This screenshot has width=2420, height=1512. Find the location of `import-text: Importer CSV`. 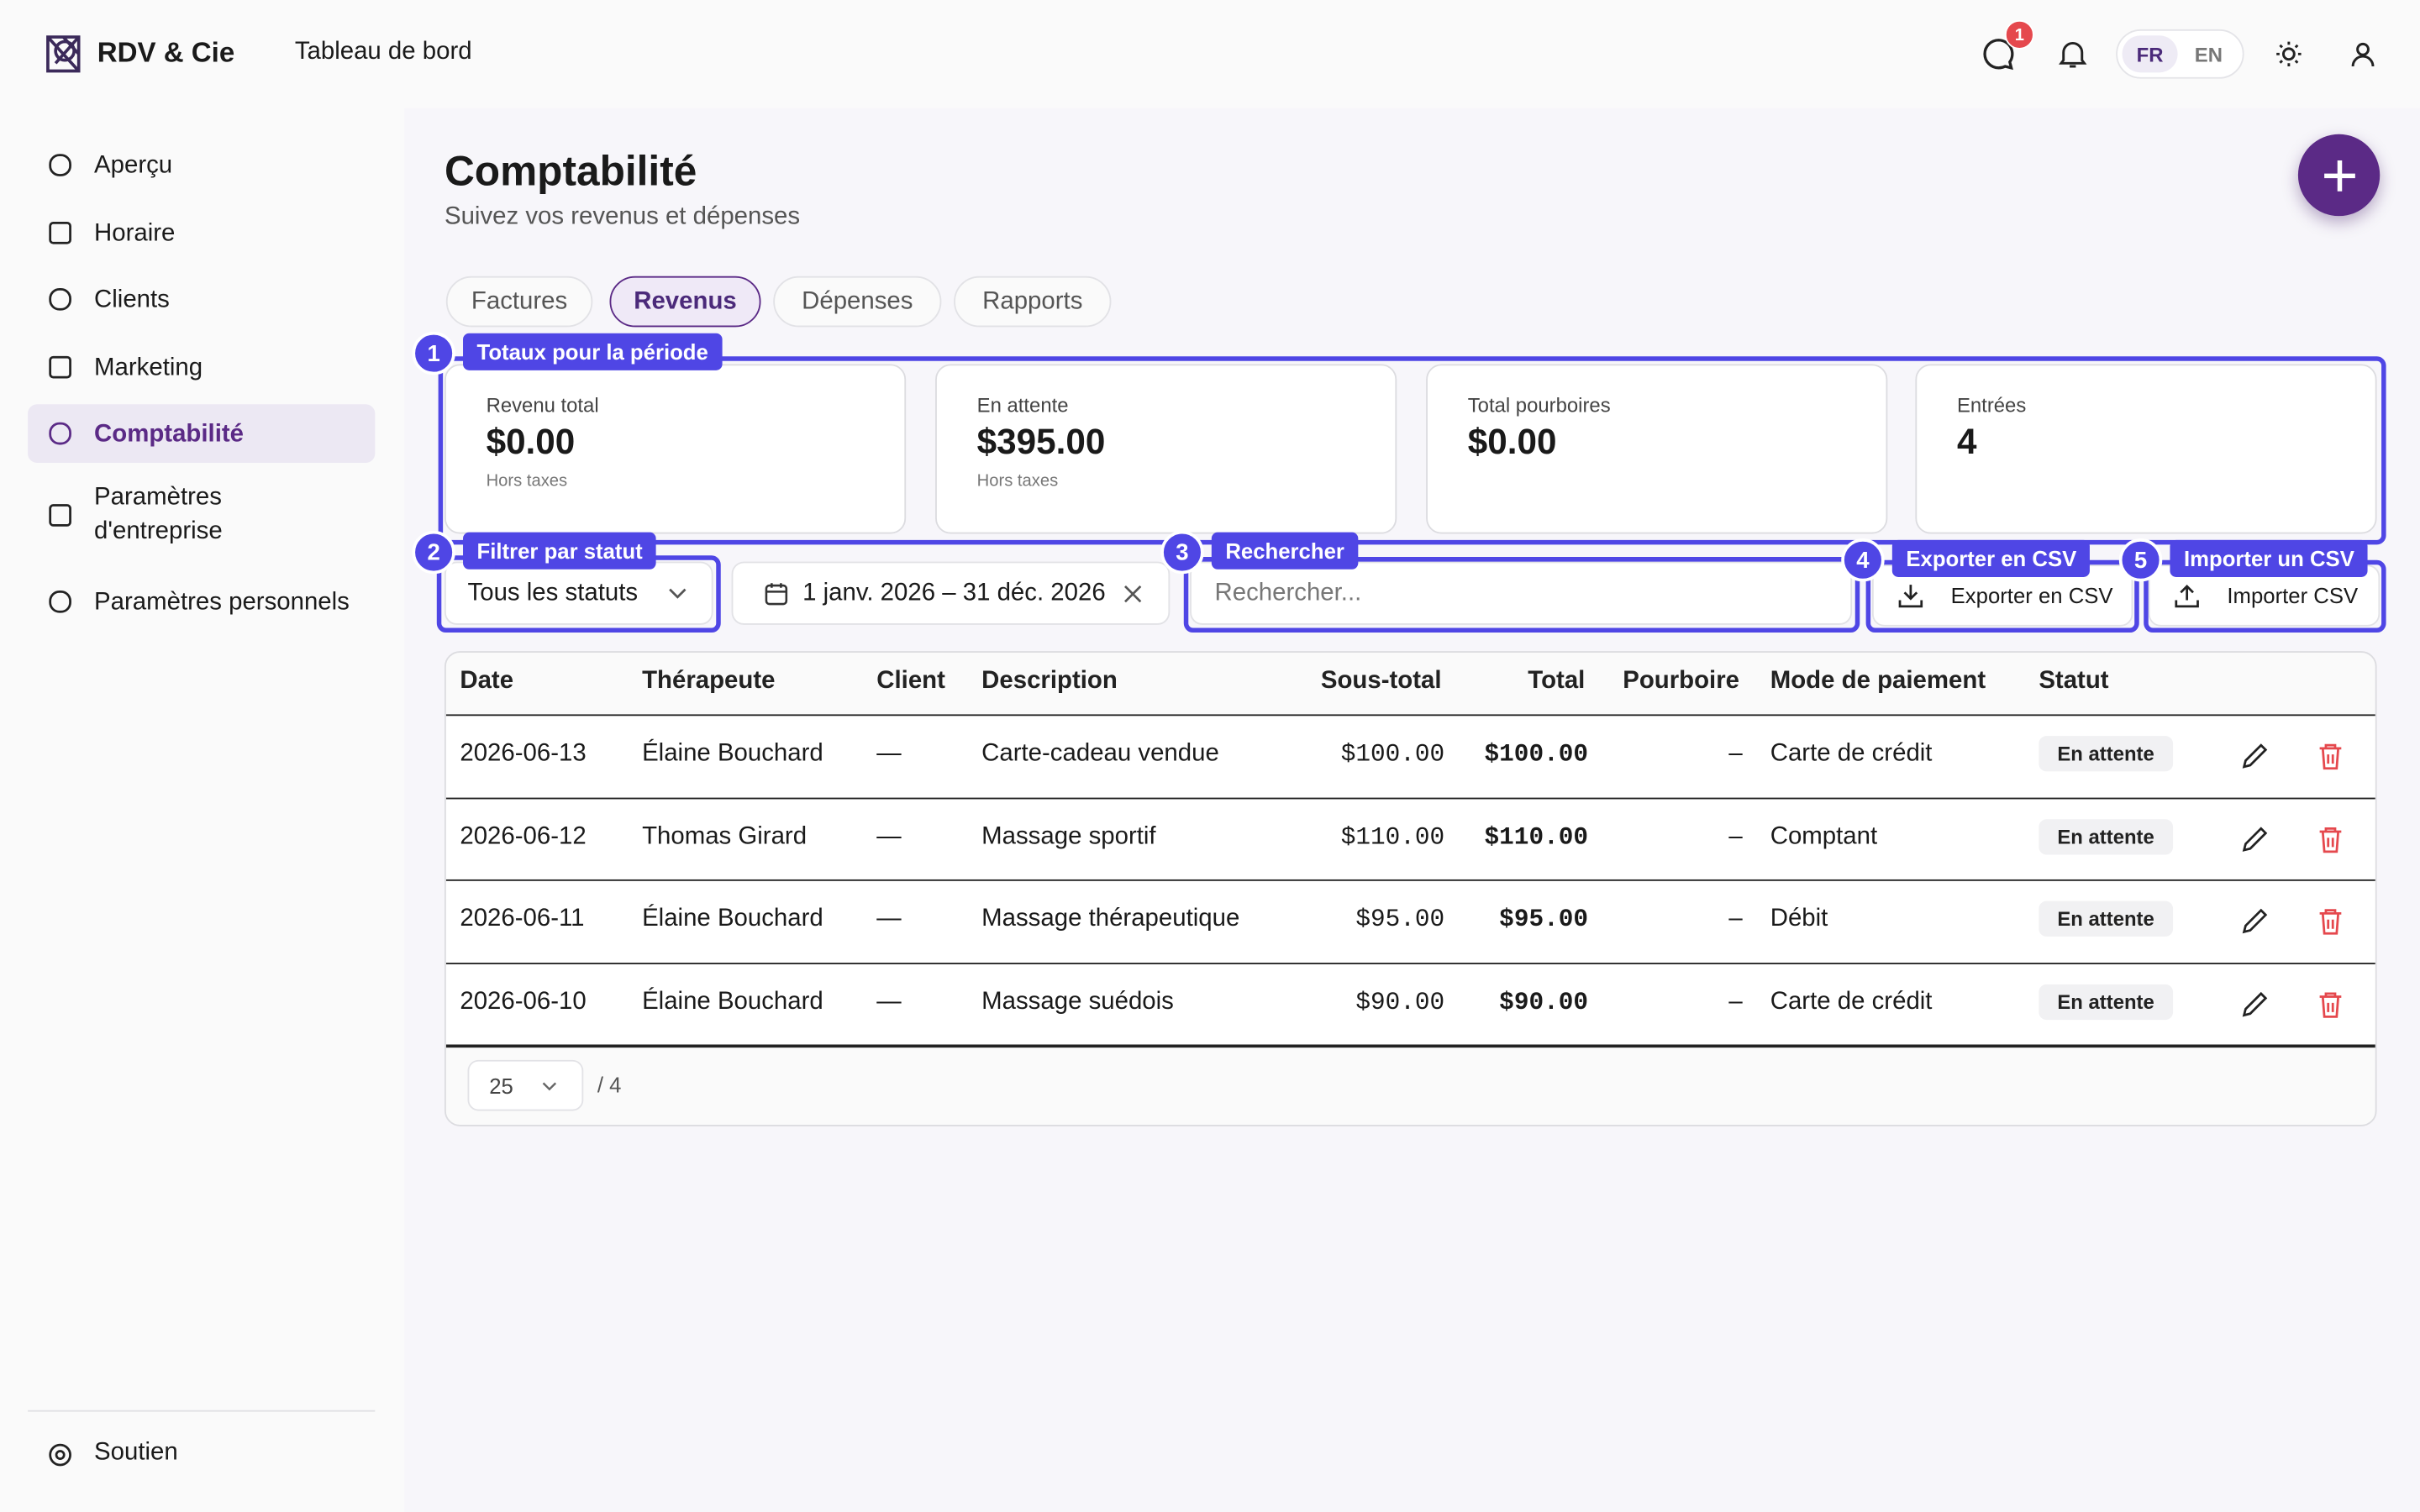

import-text: Importer CSV is located at coordinates (2293, 595).